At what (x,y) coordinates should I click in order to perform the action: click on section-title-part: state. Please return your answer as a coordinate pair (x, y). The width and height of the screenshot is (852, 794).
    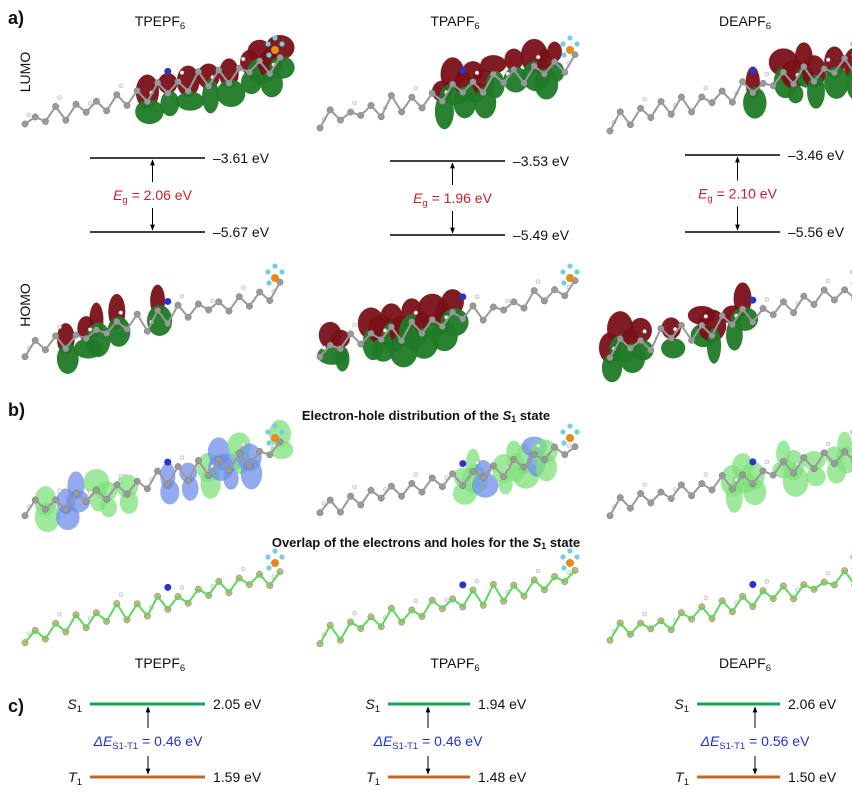
    Looking at the image, I should click on (563, 542).